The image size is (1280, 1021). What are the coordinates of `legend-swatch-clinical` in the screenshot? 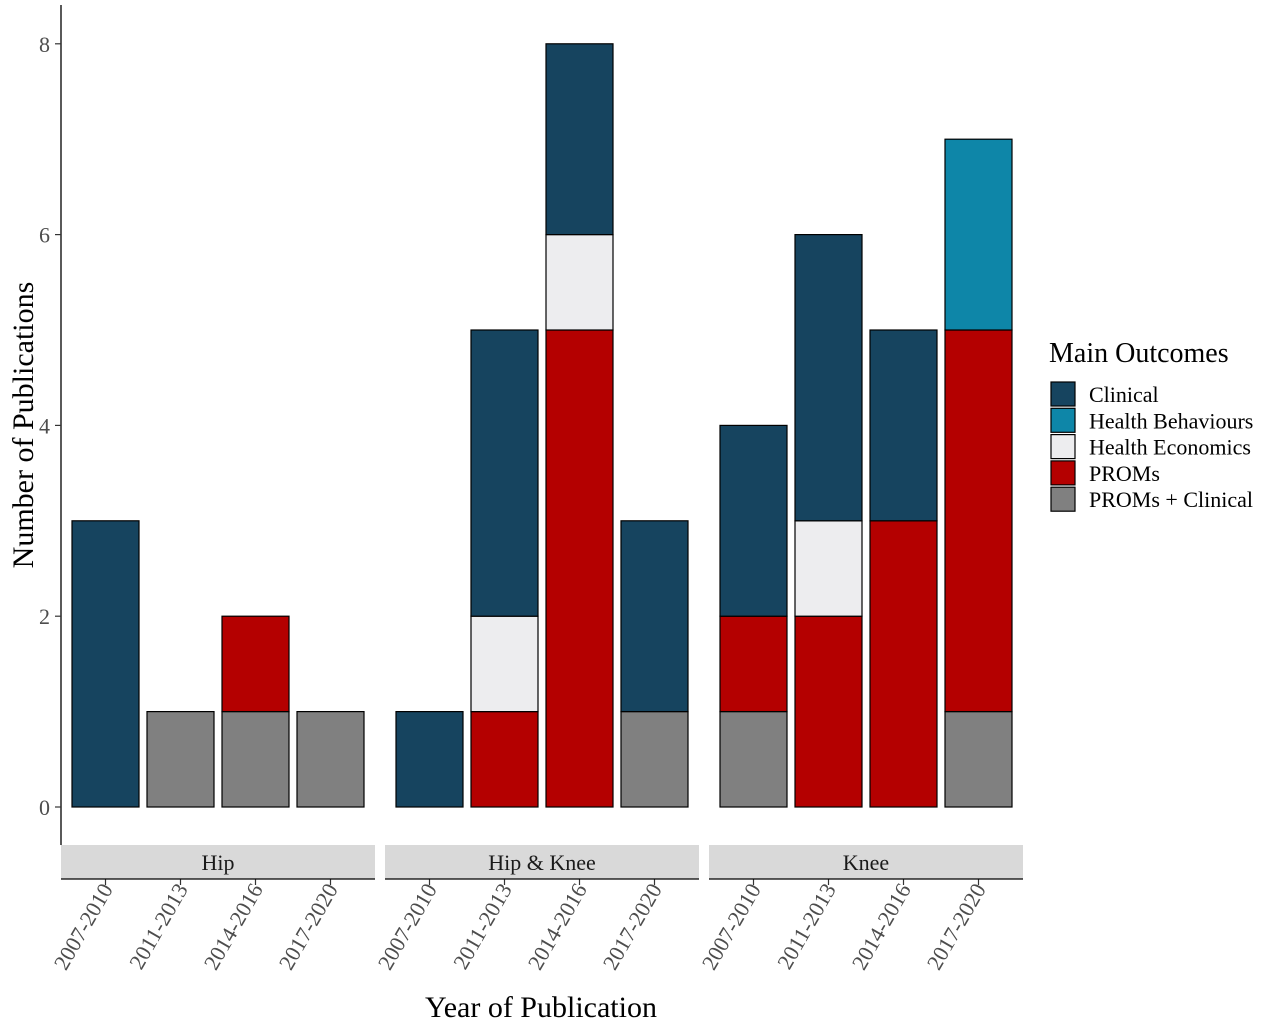 It's located at (1063, 394).